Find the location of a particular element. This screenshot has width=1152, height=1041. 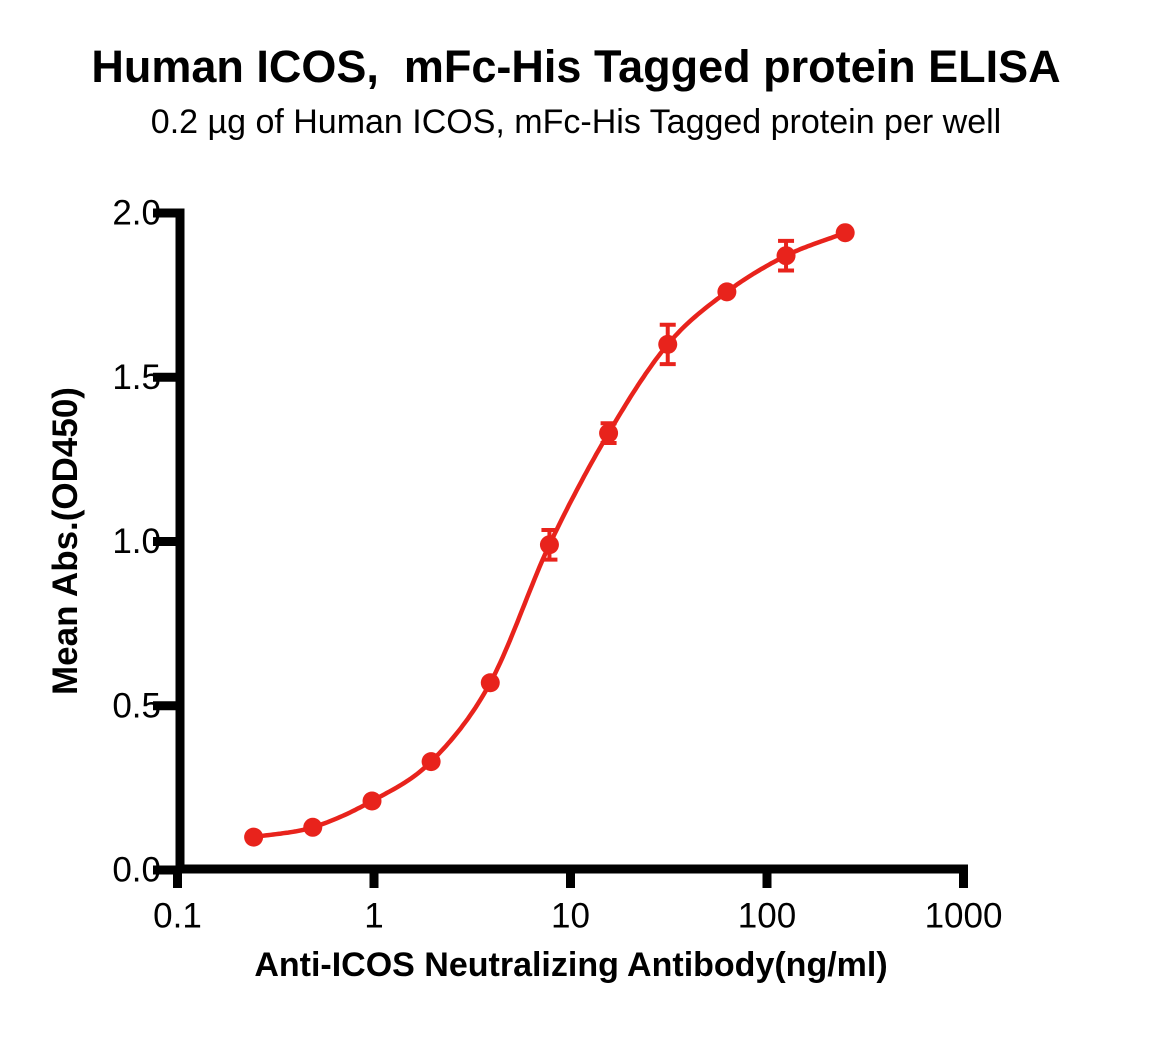

x-tick-label: 1000 is located at coordinates (964, 916).